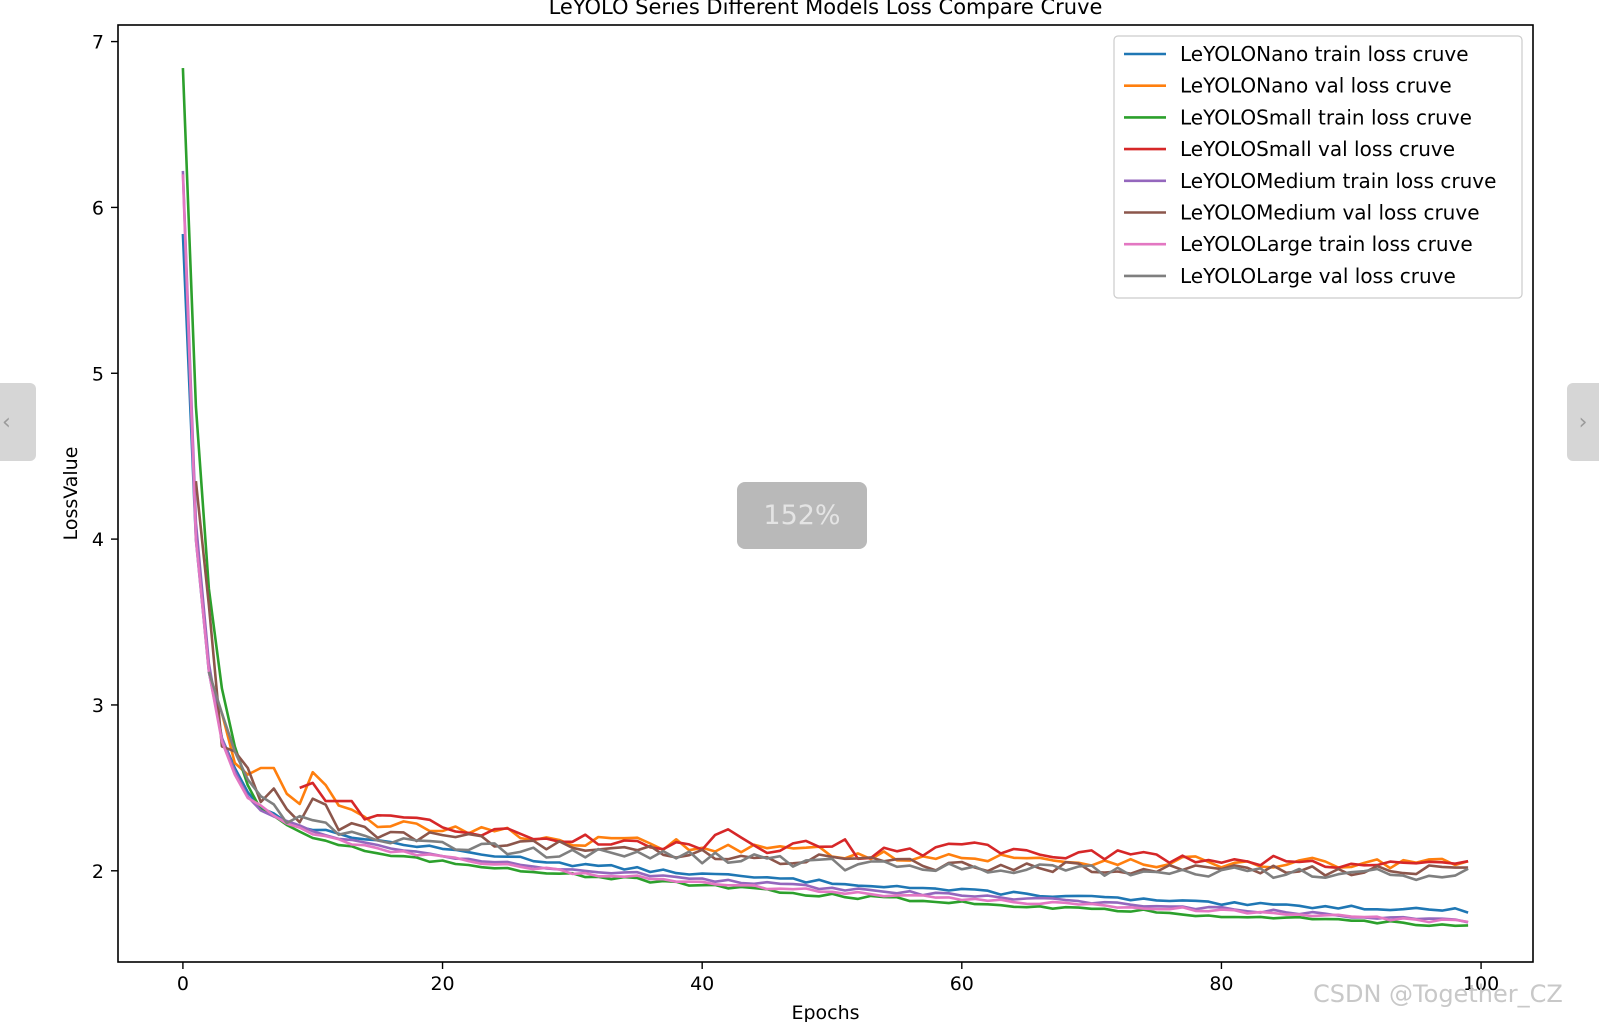  What do you see at coordinates (1481, 984) in the screenshot?
I see `x-tick-label: 100` at bounding box center [1481, 984].